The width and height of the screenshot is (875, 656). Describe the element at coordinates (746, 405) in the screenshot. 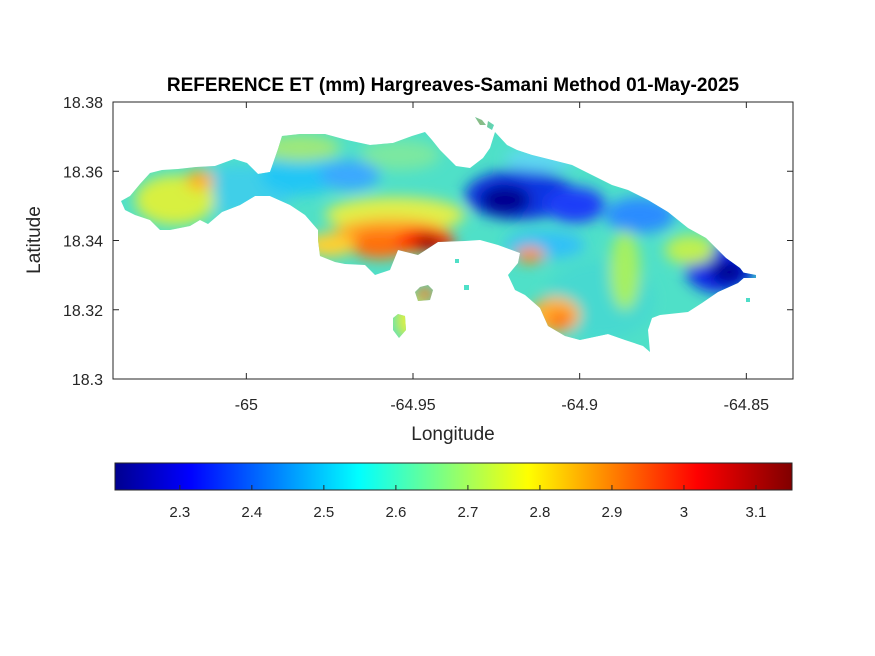

I see `x-tick-label: -64.85` at that location.